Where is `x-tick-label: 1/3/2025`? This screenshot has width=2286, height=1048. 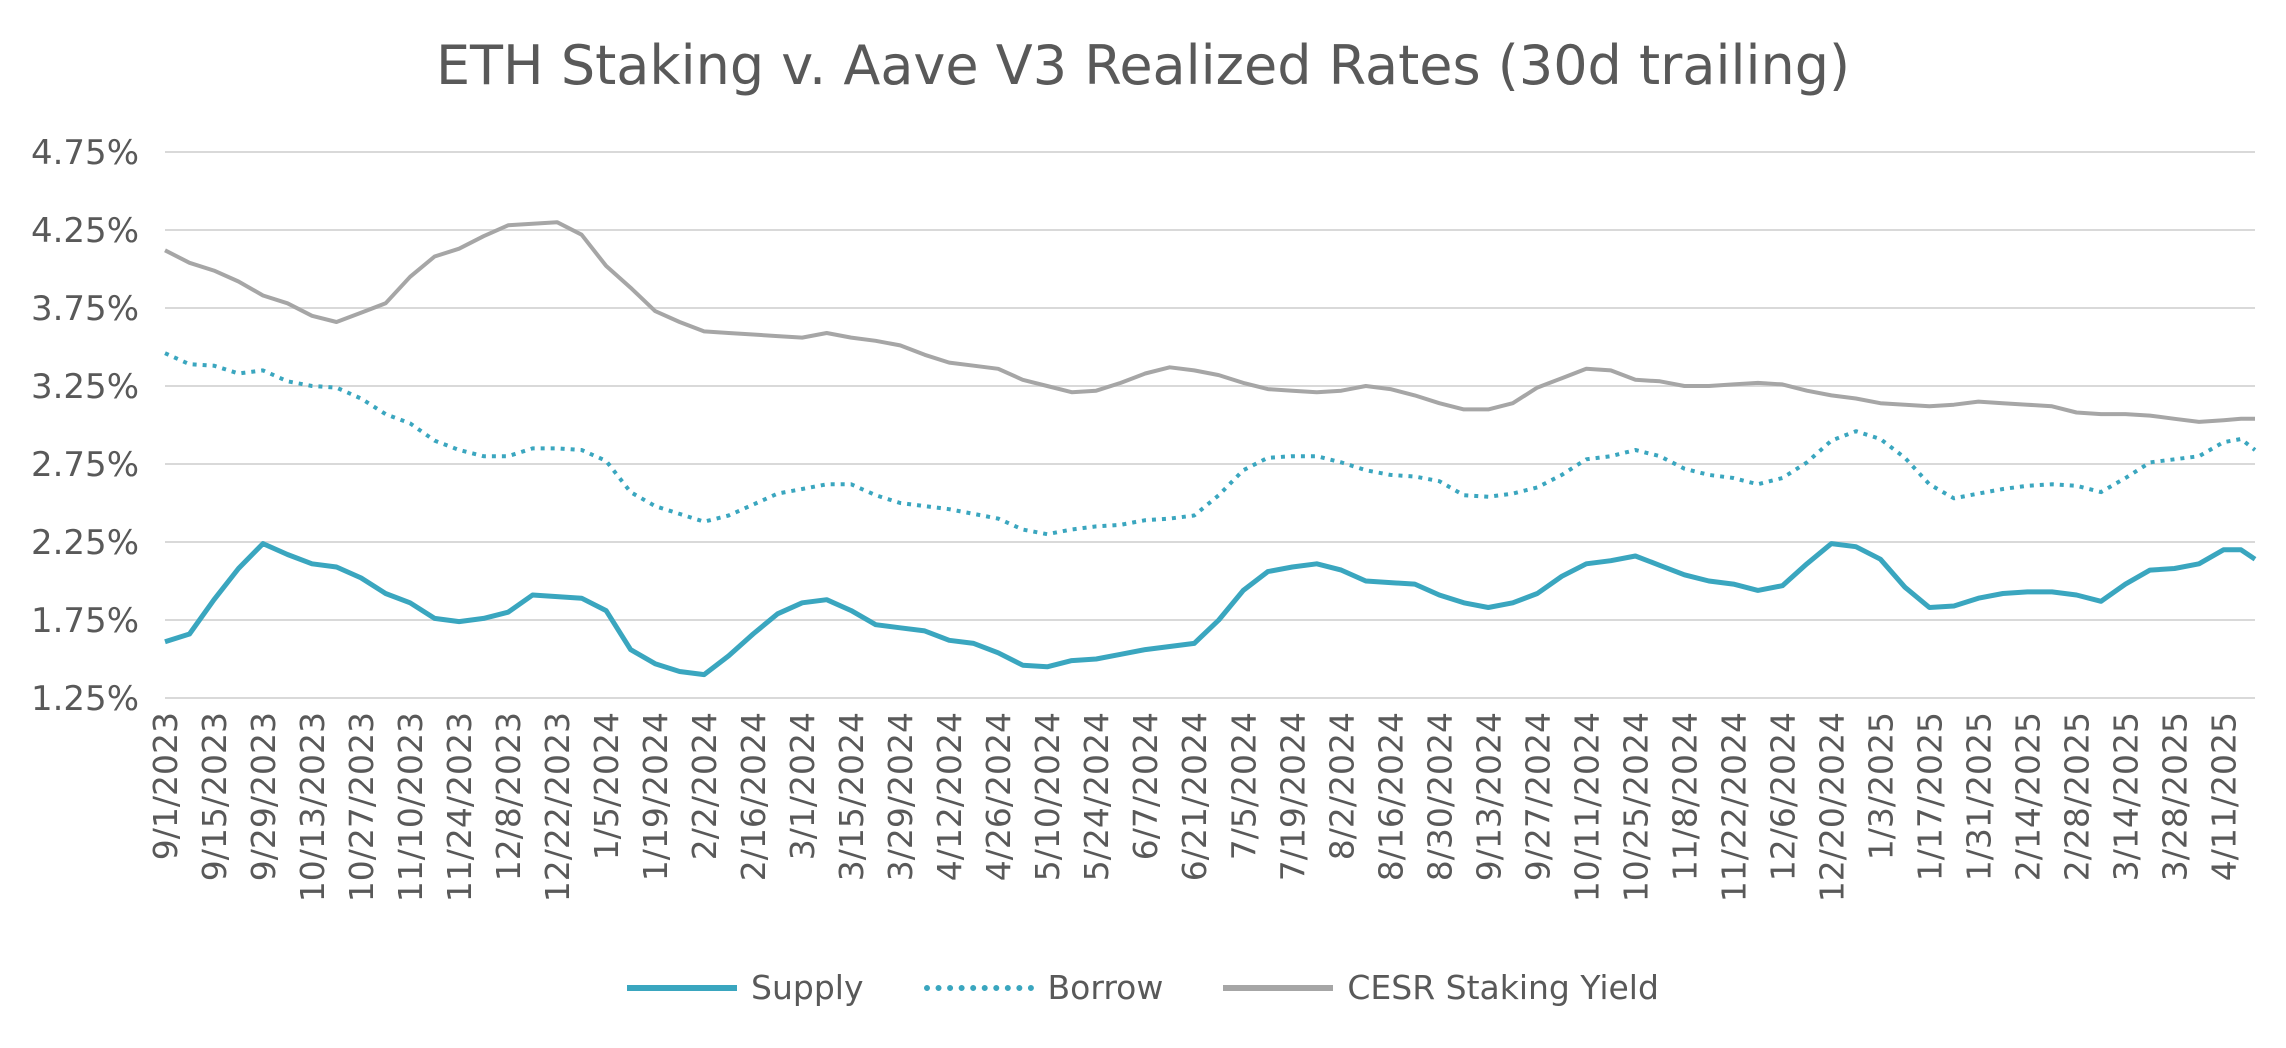
x-tick-label: 1/3/2025 is located at coordinates (1880, 786).